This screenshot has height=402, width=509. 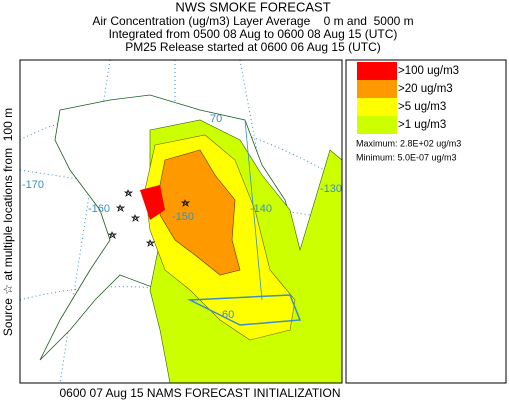 I want to click on map-label: 60, so click(x=228, y=315).